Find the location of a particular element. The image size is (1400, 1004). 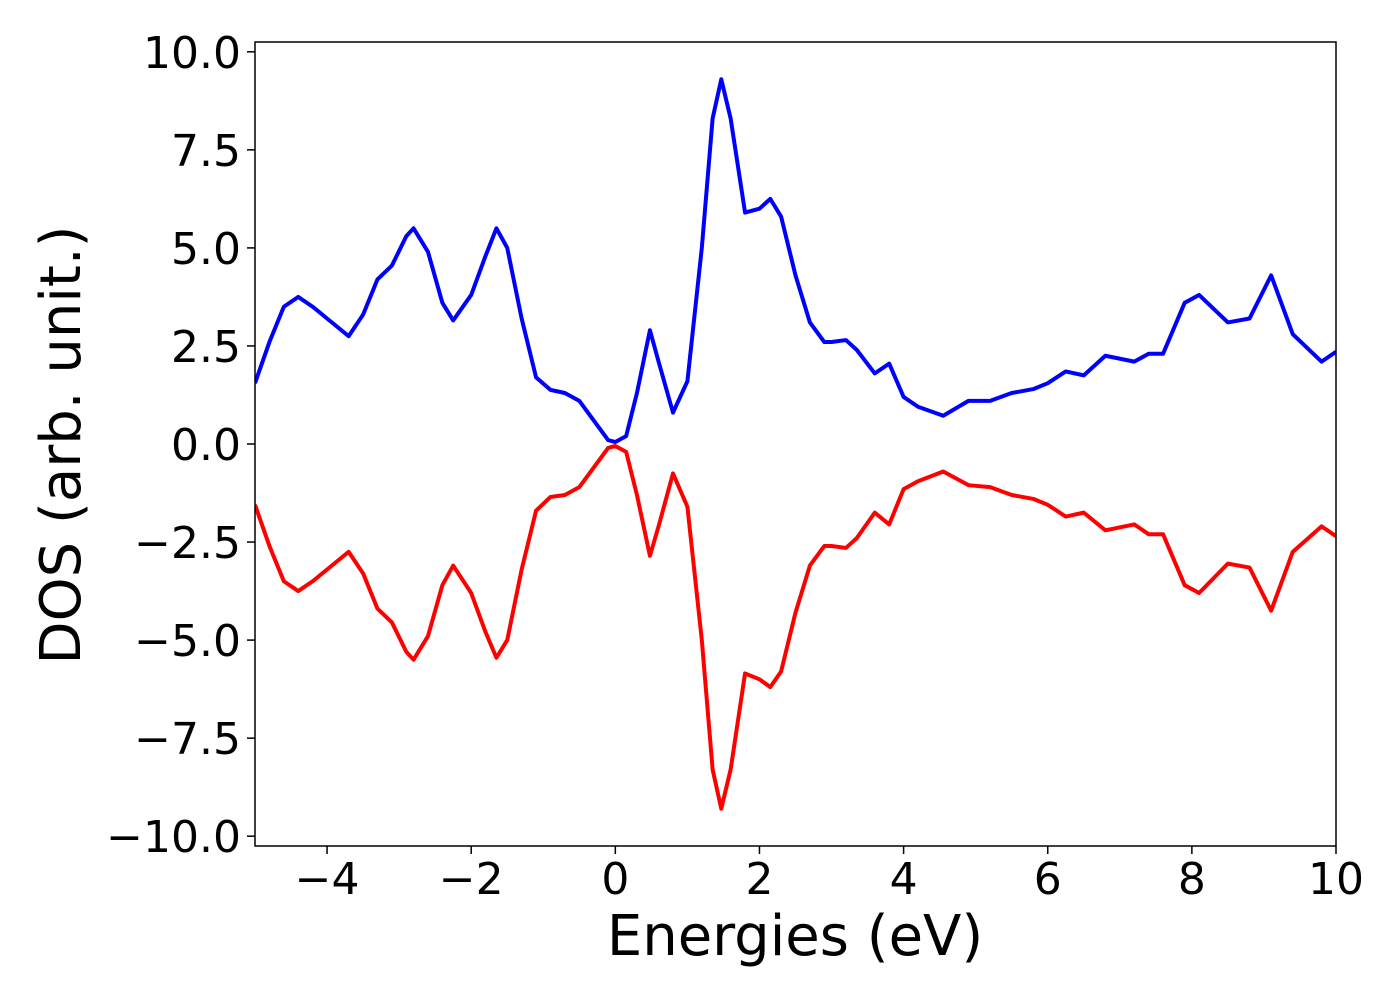

y-axis-label: DOS (arb. unit.) is located at coordinates (61, 444).